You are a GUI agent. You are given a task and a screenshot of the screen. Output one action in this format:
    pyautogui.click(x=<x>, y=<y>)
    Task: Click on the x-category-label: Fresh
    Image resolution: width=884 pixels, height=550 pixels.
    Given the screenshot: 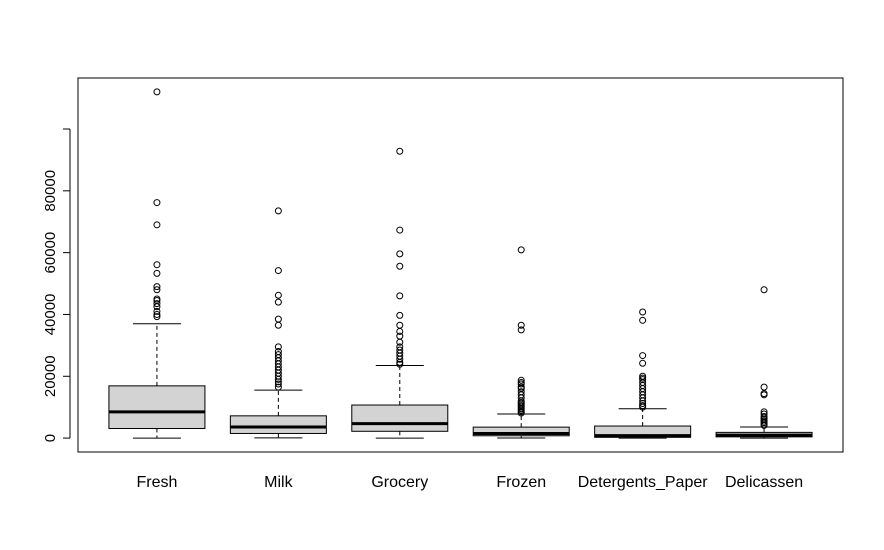 What is the action you would take?
    pyautogui.click(x=156, y=482)
    